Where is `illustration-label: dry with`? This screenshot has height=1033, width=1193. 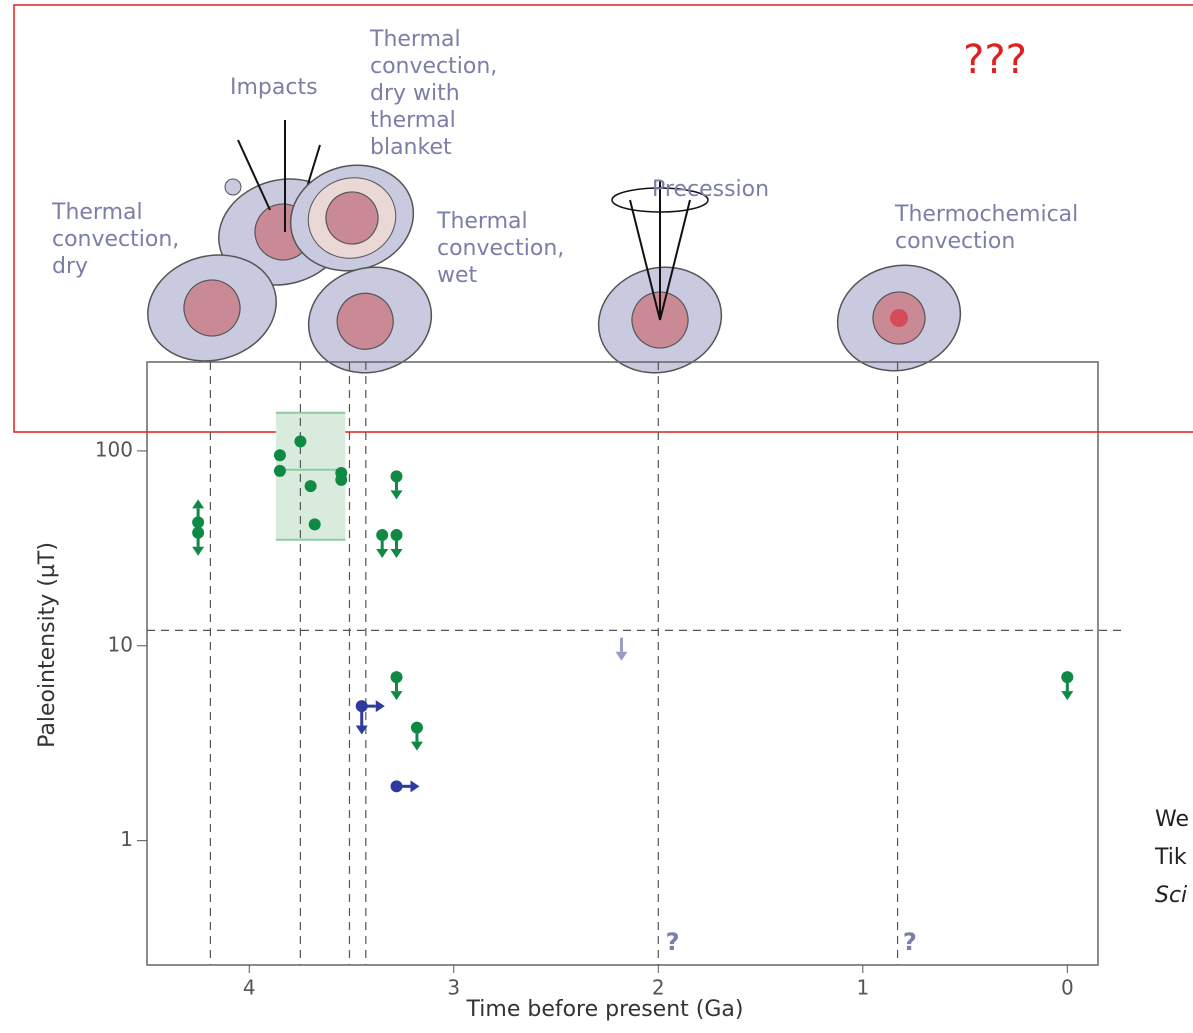 illustration-label: dry with is located at coordinates (415, 93).